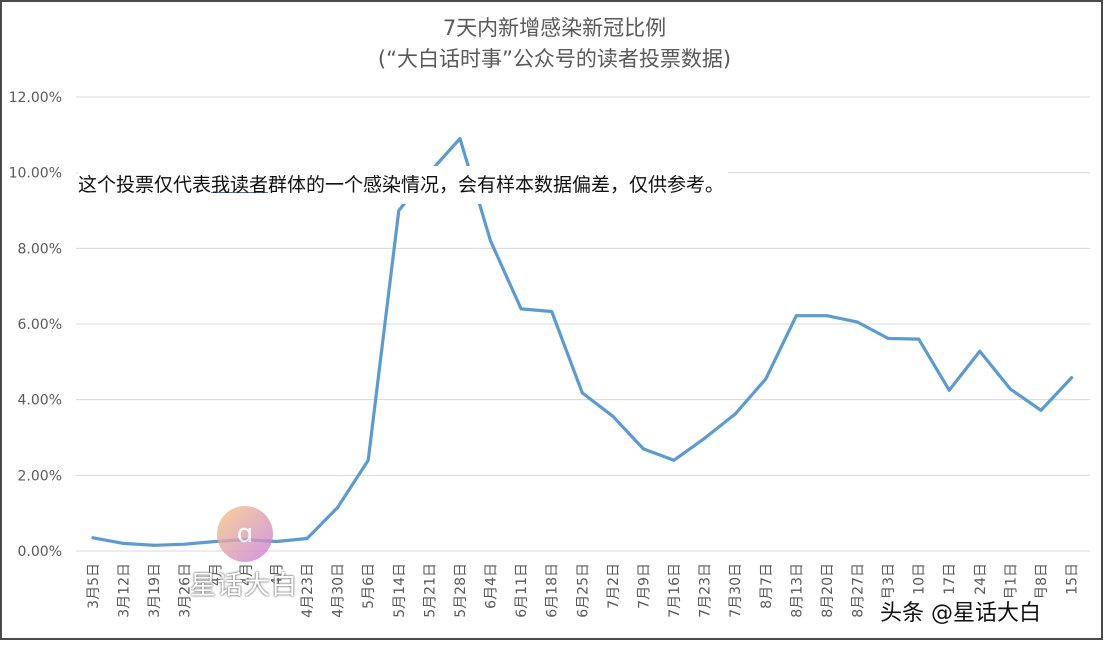 The image size is (1109, 646). Describe the element at coordinates (155, 590) in the screenshot. I see `x-tick-label: 3月19日` at that location.